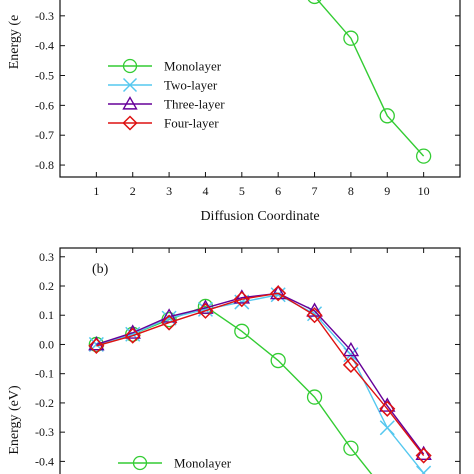 This screenshot has width=474, height=474. I want to click on top-x-tick-label: 4, so click(205, 191).